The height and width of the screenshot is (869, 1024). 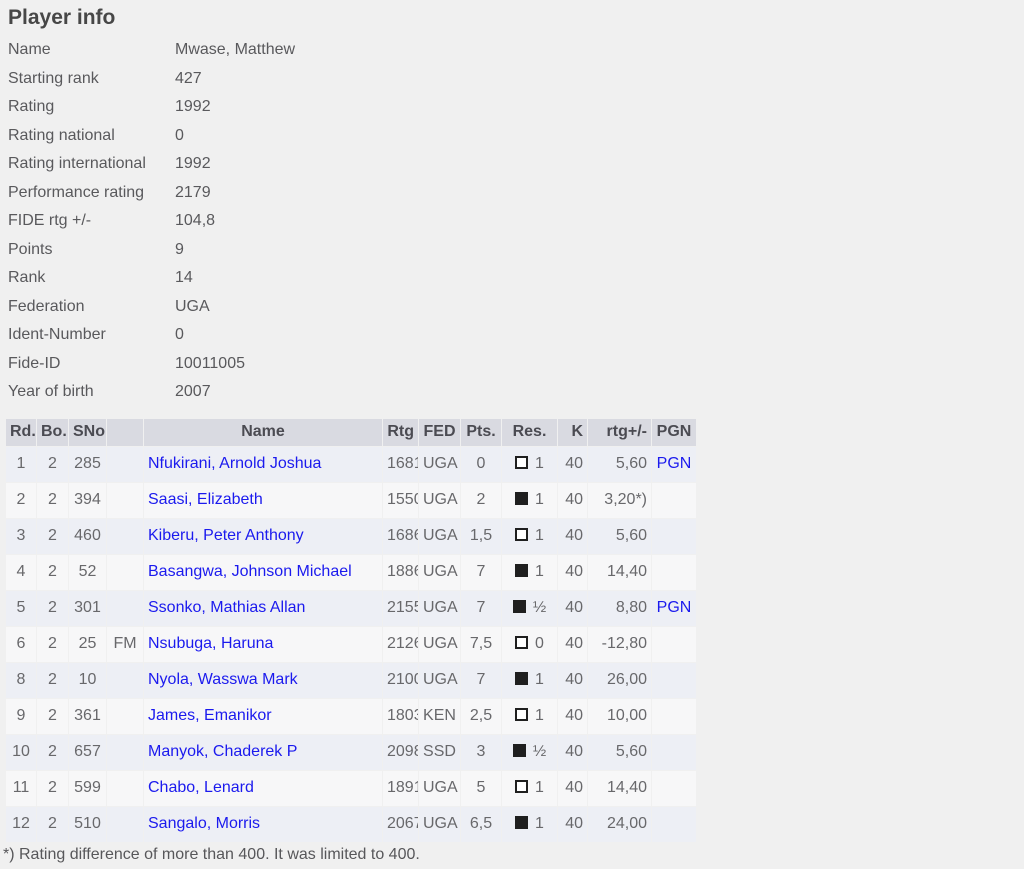 What do you see at coordinates (193, 107) in the screenshot?
I see `info-value: 1992` at bounding box center [193, 107].